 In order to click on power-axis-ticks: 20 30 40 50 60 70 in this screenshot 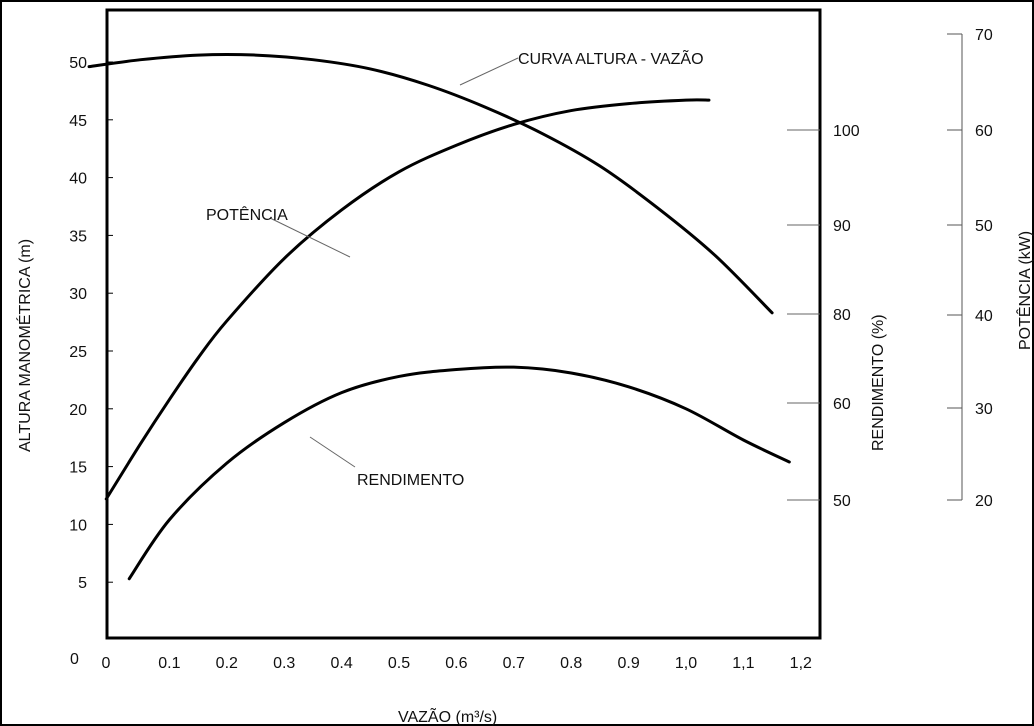, I will do `click(970, 268)`.